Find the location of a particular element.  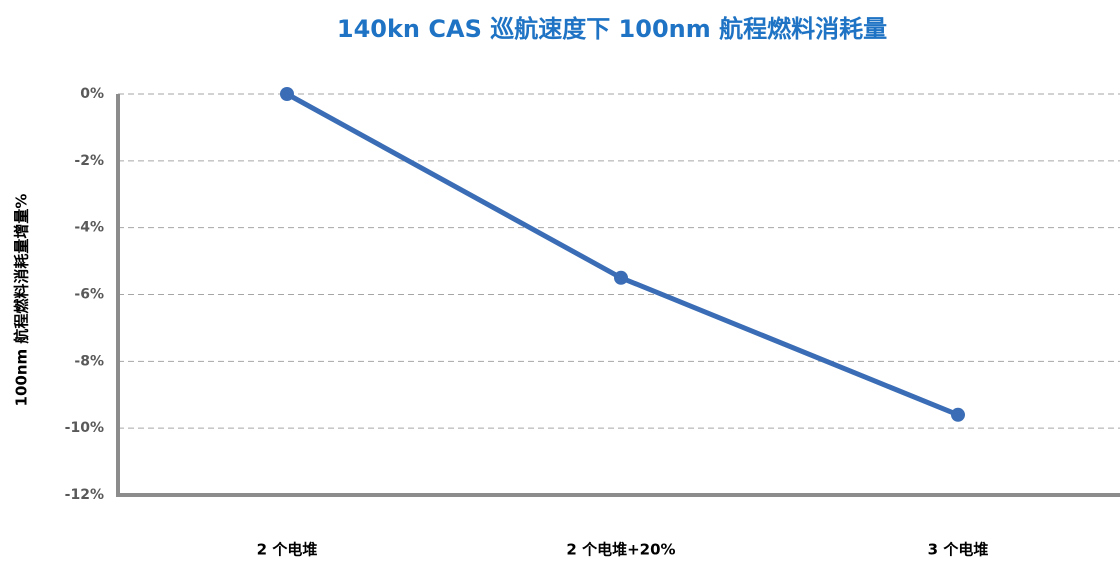

y-tick-label: -8% is located at coordinates (89, 361).